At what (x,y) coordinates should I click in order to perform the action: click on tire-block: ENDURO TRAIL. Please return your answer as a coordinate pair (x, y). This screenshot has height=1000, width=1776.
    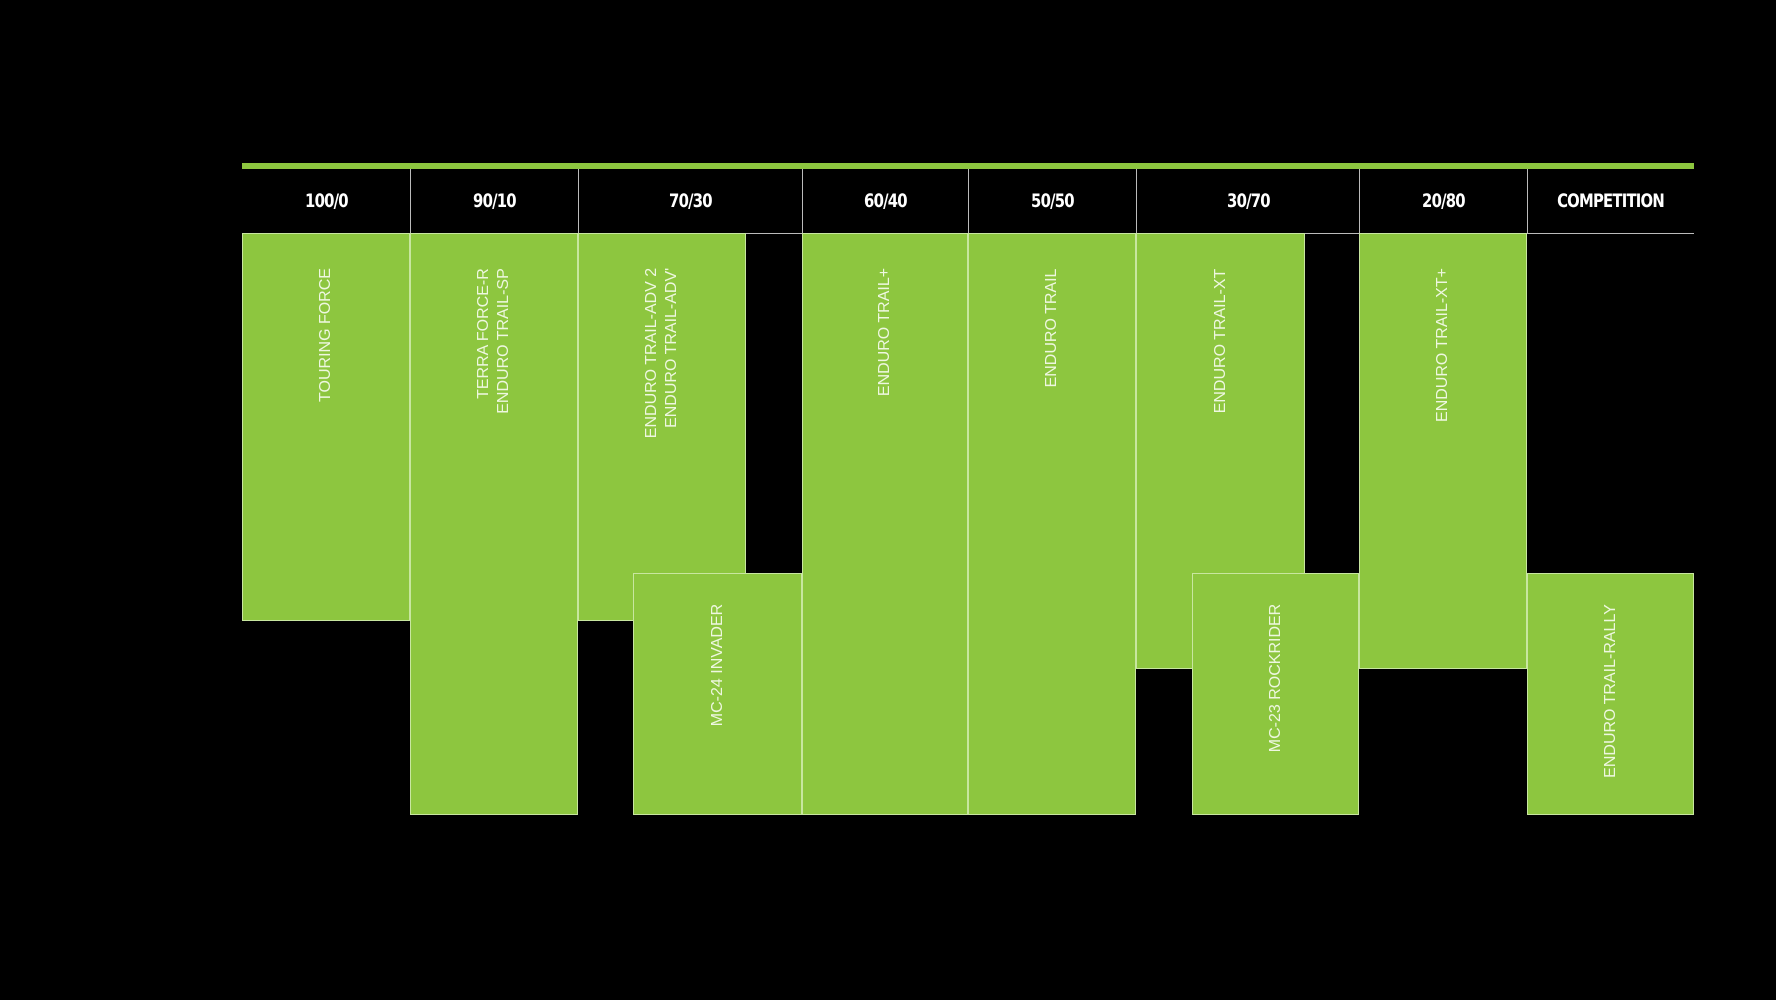
    Looking at the image, I should click on (1052, 524).